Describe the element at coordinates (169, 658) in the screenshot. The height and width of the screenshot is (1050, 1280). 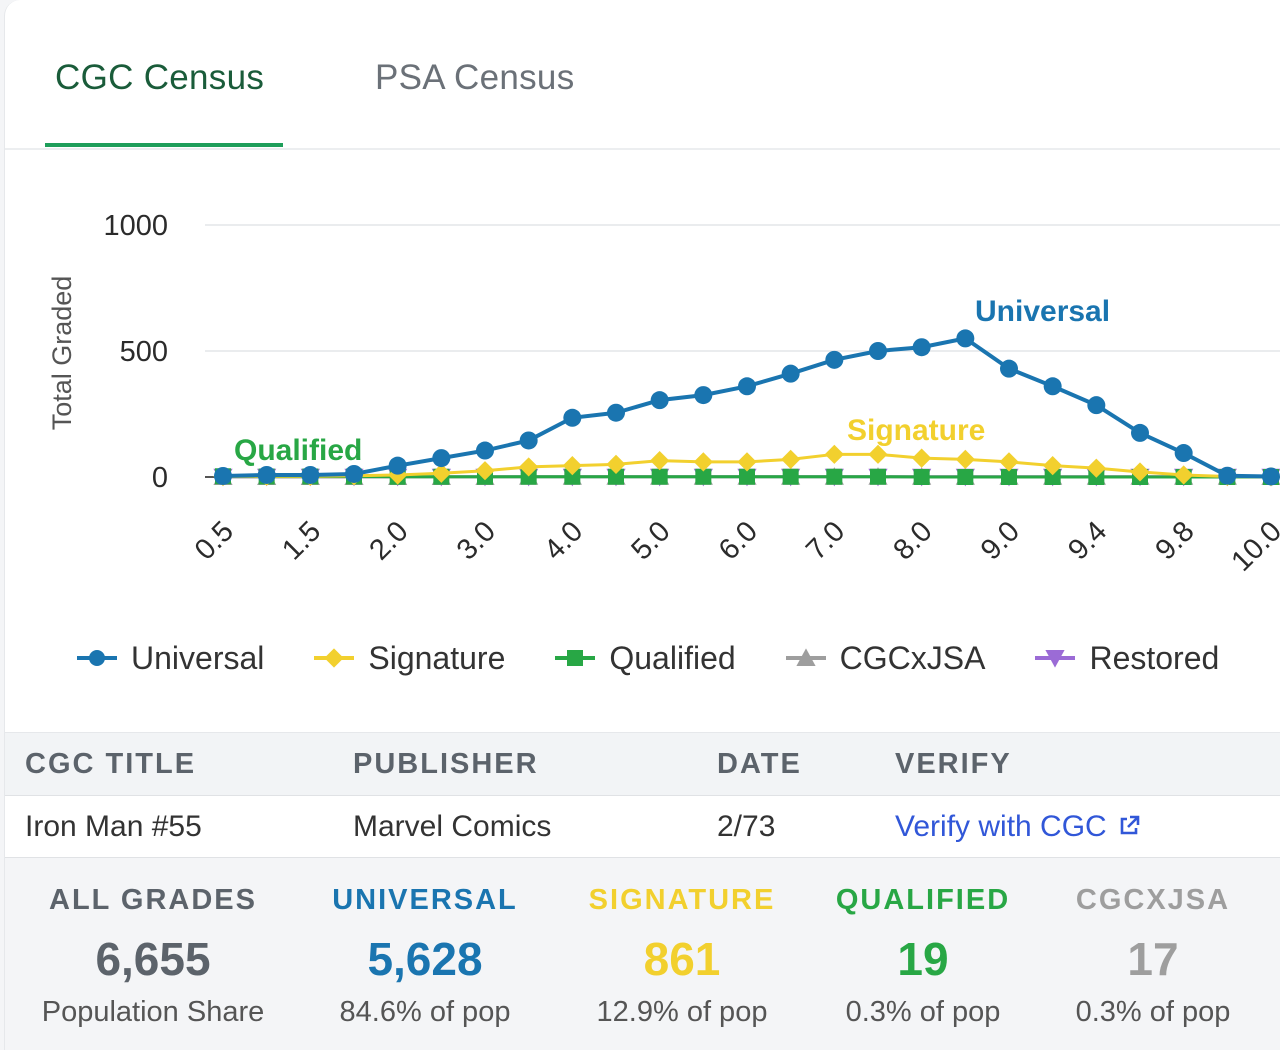
I see `legend-item-universal: Universal` at that location.